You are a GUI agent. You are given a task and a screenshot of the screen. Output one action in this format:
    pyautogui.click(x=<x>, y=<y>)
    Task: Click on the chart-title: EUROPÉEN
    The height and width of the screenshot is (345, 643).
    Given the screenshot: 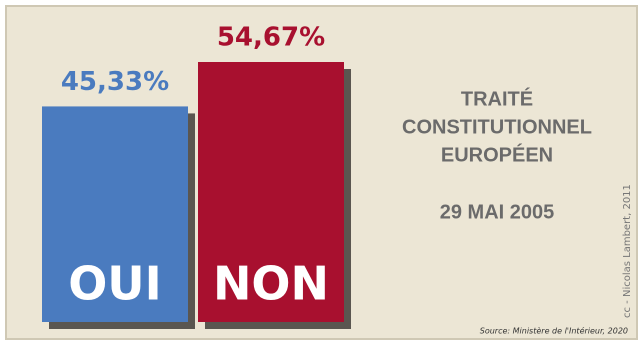 What is the action you would take?
    pyautogui.click(x=497, y=154)
    